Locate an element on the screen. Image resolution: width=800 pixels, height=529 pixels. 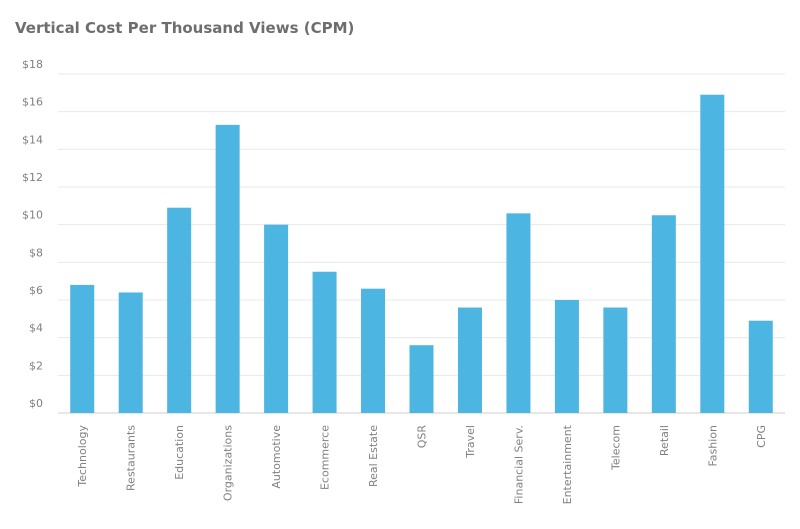
y-tick-label: $2 is located at coordinates (36, 365).